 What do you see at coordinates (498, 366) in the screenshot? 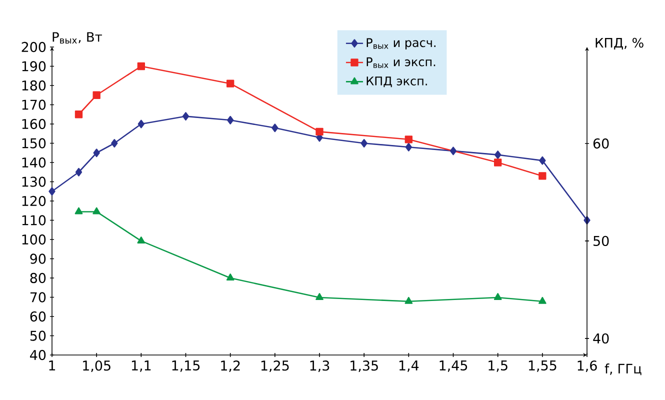
I see `x-tick-label: 1,5` at bounding box center [498, 366].